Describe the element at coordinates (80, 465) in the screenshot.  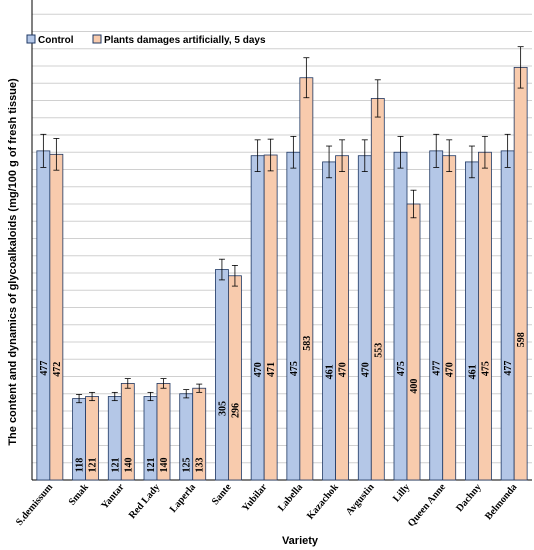
I see `value-label: 118` at that location.